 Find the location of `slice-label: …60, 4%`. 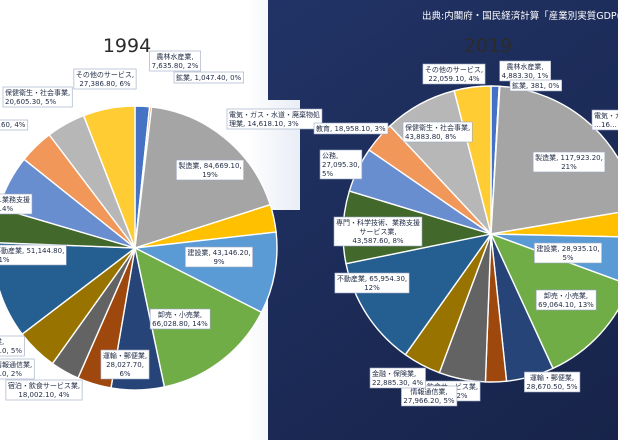

slice-label: …60, 4% is located at coordinates (13, 125).